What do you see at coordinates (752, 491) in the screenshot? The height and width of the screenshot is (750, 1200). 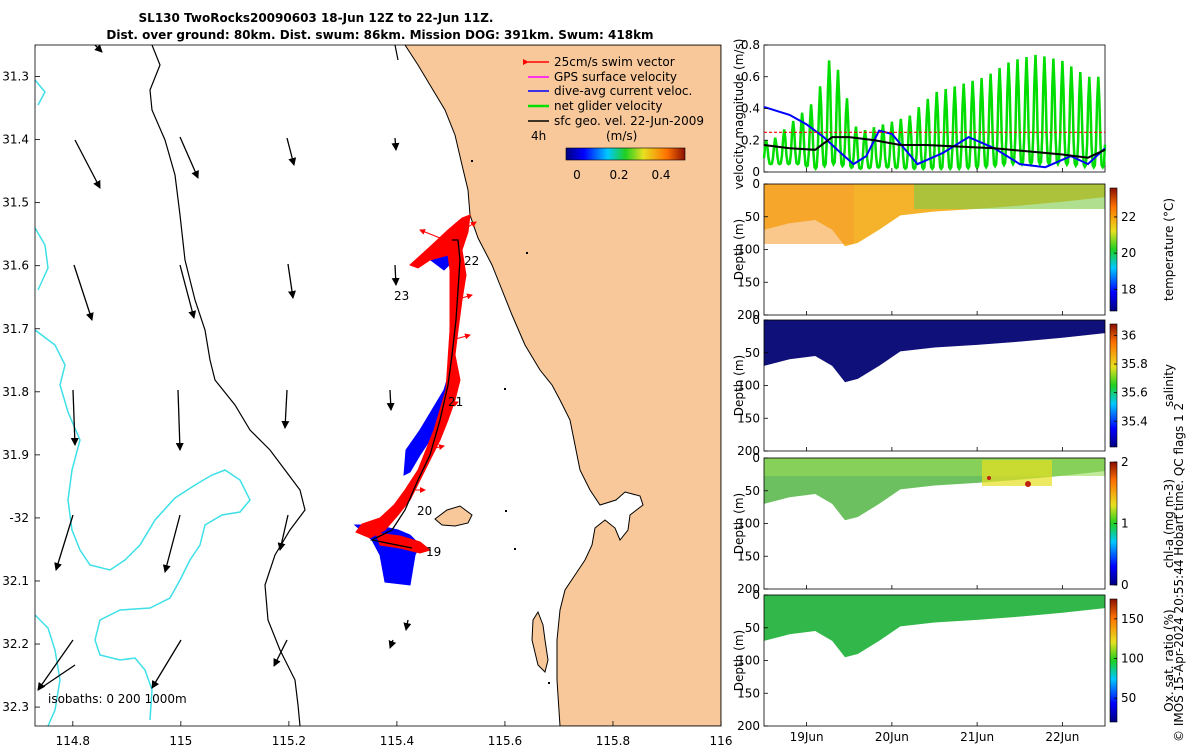 I see `chlorophyll-y-tick-label: 50` at bounding box center [752, 491].